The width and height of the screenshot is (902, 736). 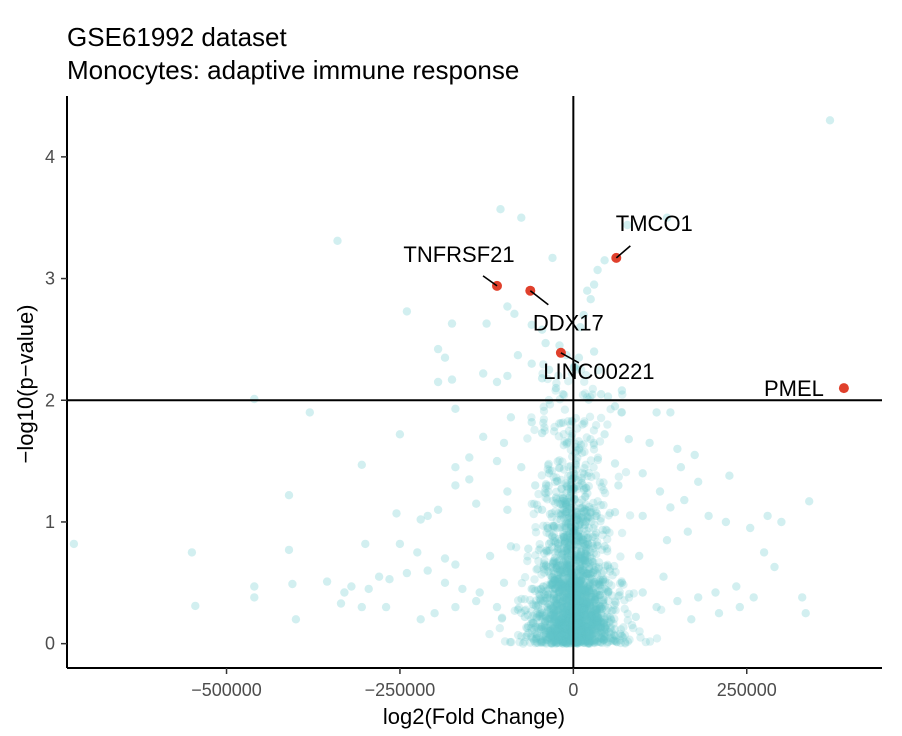 I want to click on y-tick-label: 1, so click(x=50, y=522).